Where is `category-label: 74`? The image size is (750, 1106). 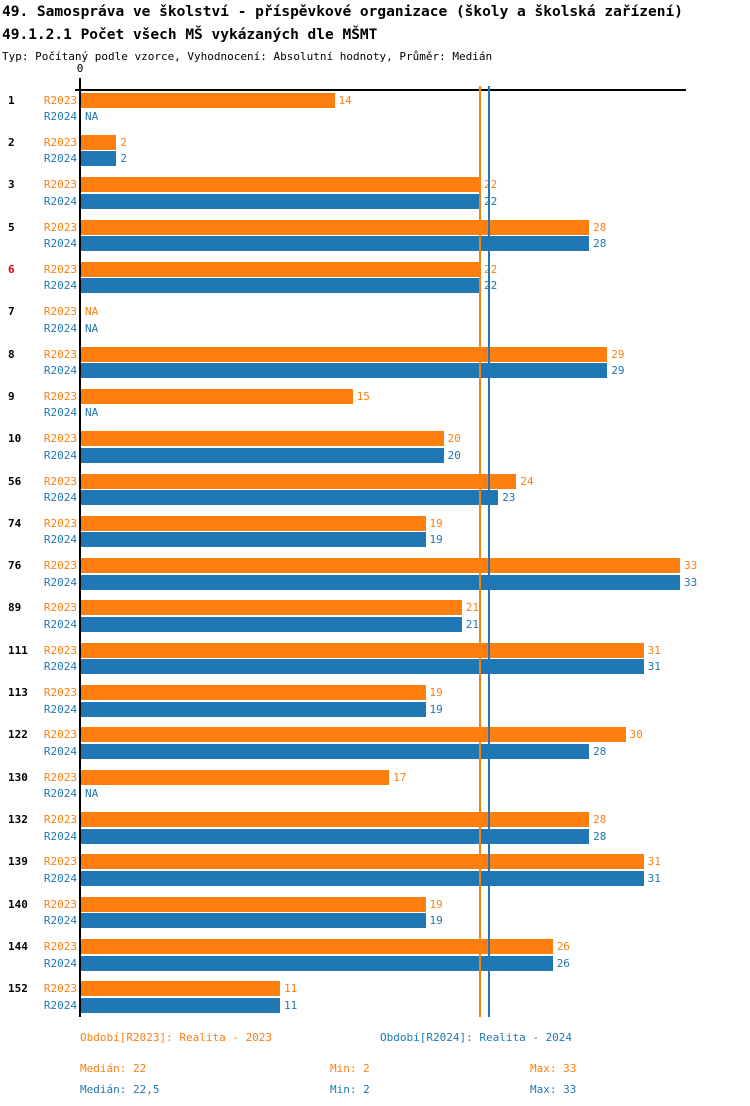 category-label: 74 is located at coordinates (15, 523).